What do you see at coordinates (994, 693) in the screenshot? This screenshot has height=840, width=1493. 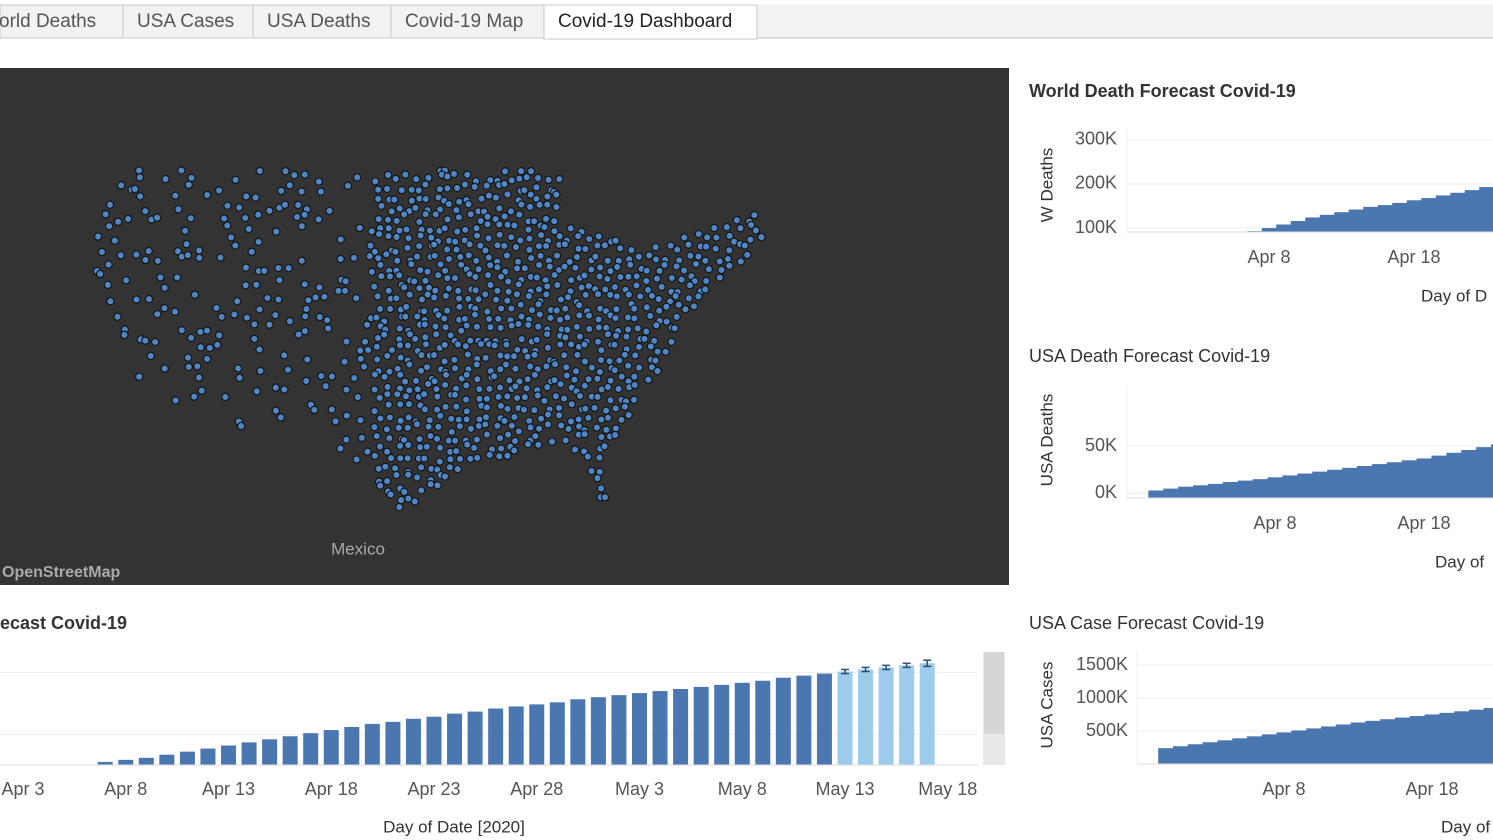 I see `scrollbar-thumb` at bounding box center [994, 693].